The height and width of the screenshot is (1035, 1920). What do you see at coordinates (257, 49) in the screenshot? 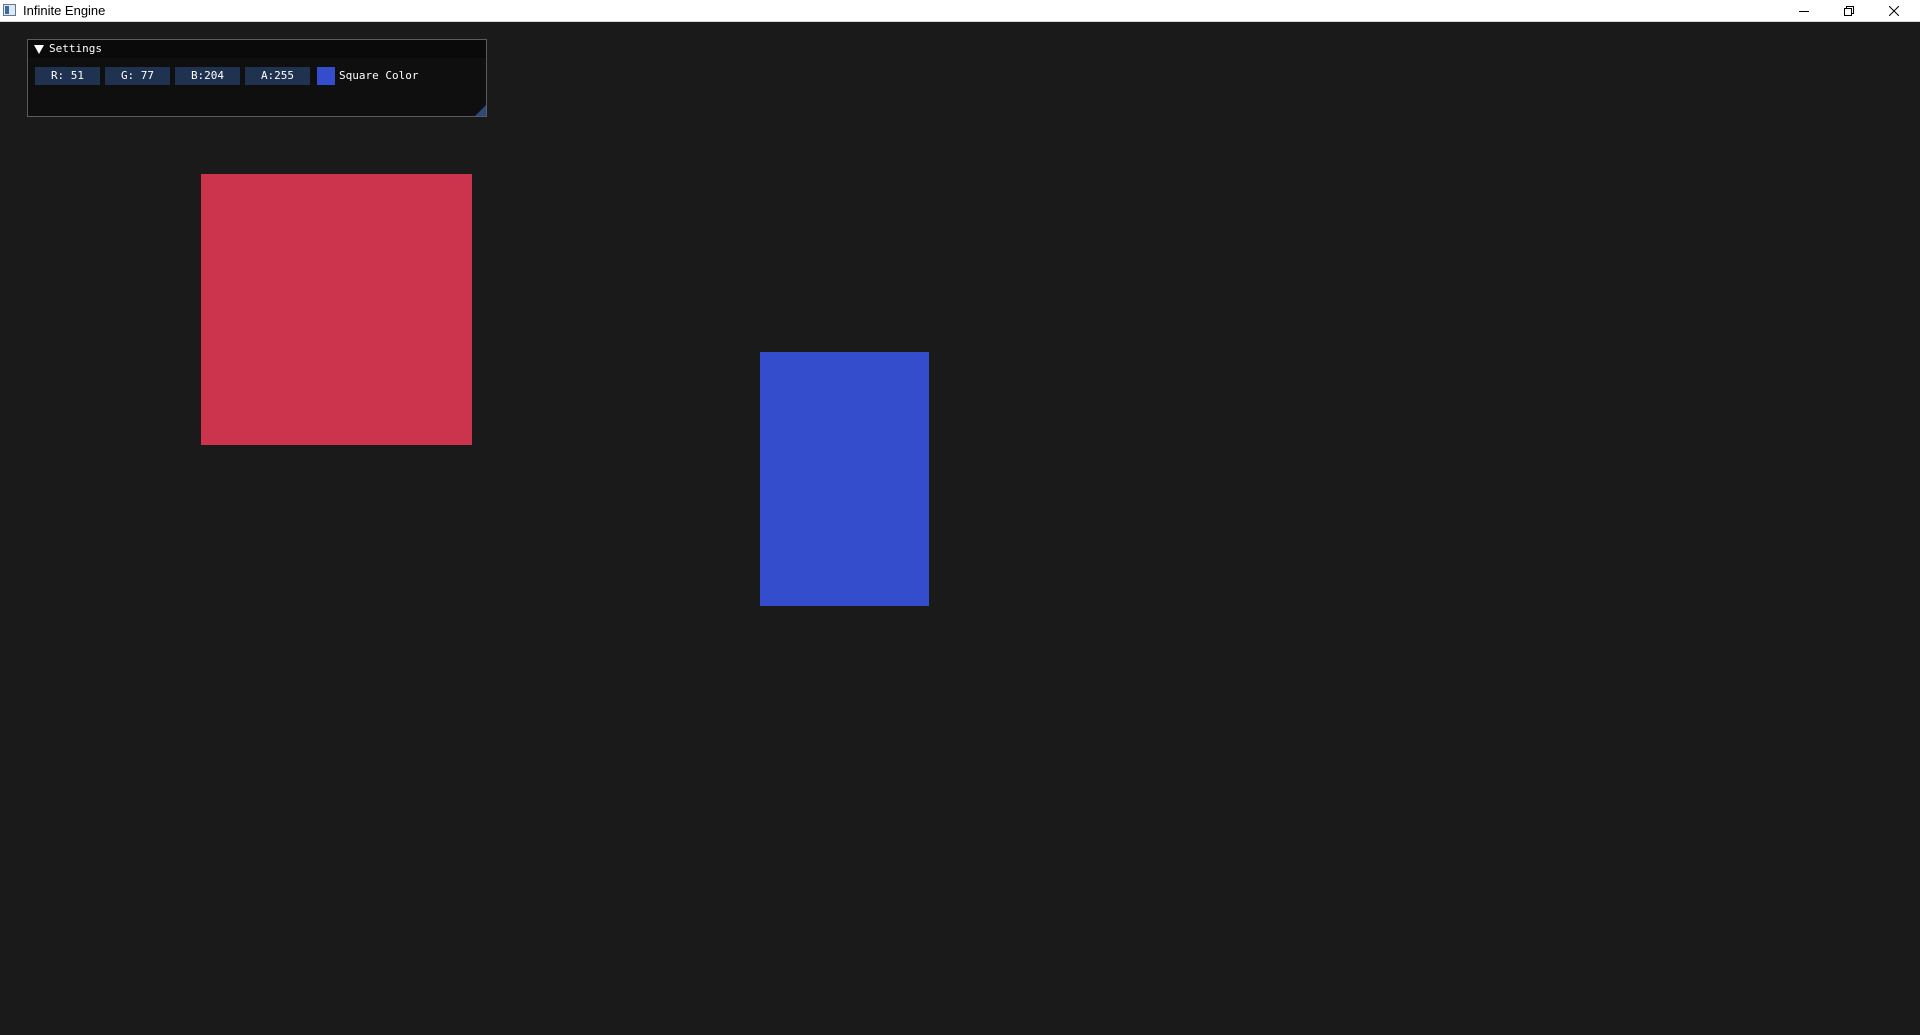
I see `settings-header: Settings` at bounding box center [257, 49].